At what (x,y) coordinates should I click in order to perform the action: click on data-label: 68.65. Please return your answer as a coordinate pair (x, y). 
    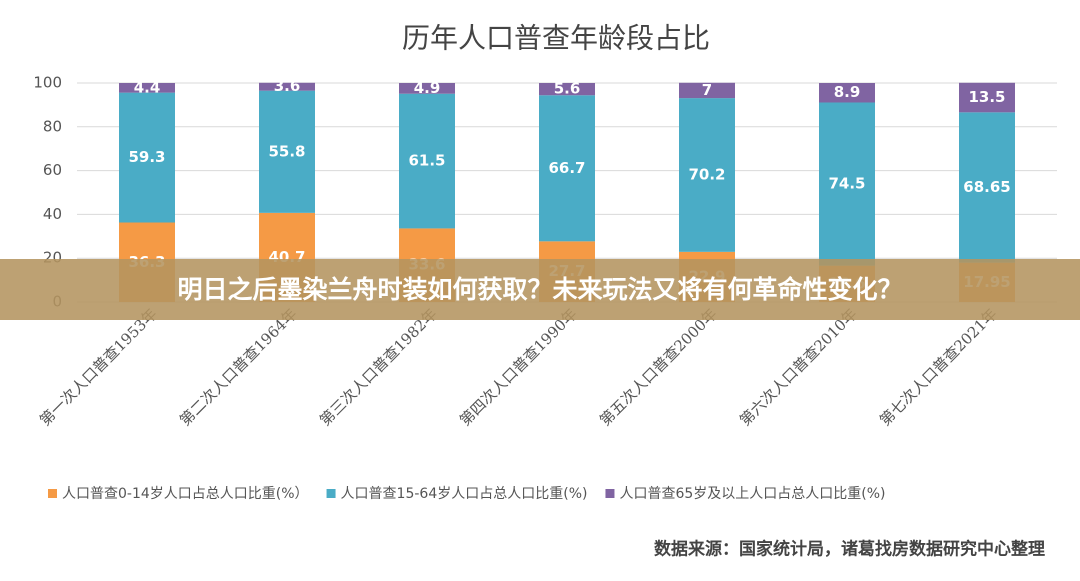
    Looking at the image, I should click on (986, 187).